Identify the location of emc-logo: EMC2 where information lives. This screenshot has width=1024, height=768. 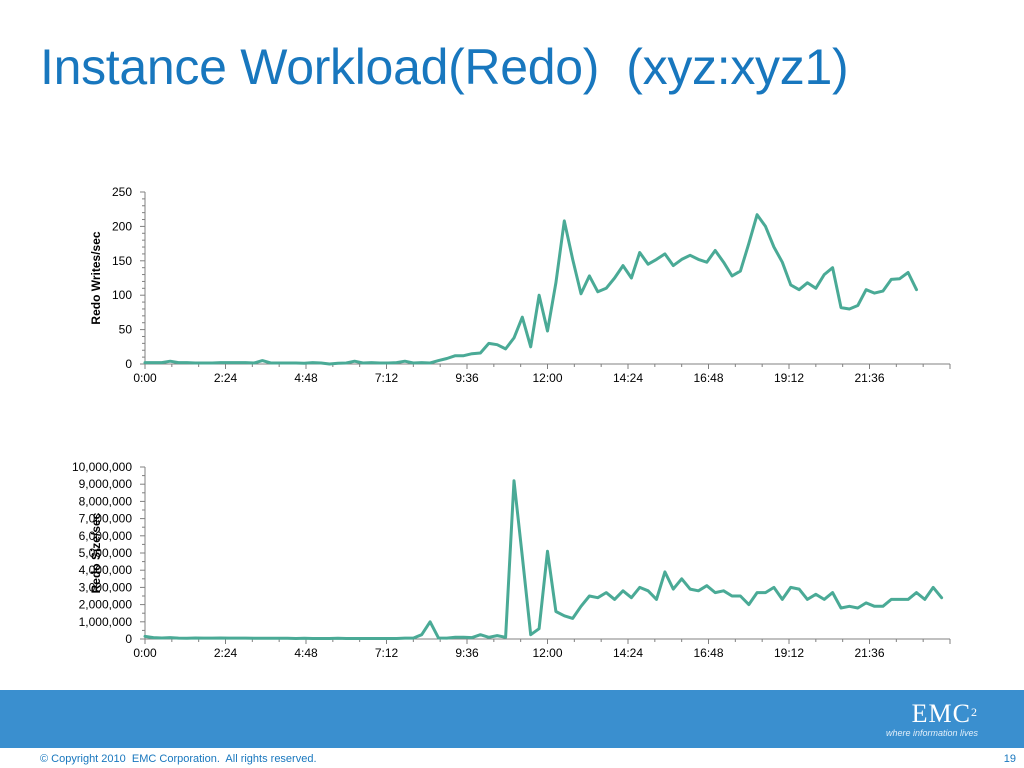
(932, 719).